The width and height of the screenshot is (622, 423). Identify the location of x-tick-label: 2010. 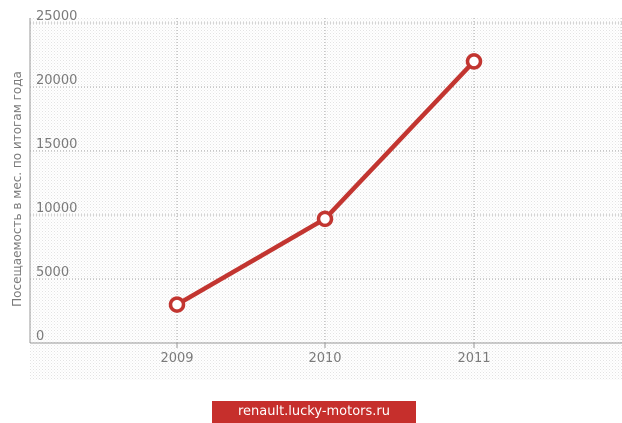
(324, 358).